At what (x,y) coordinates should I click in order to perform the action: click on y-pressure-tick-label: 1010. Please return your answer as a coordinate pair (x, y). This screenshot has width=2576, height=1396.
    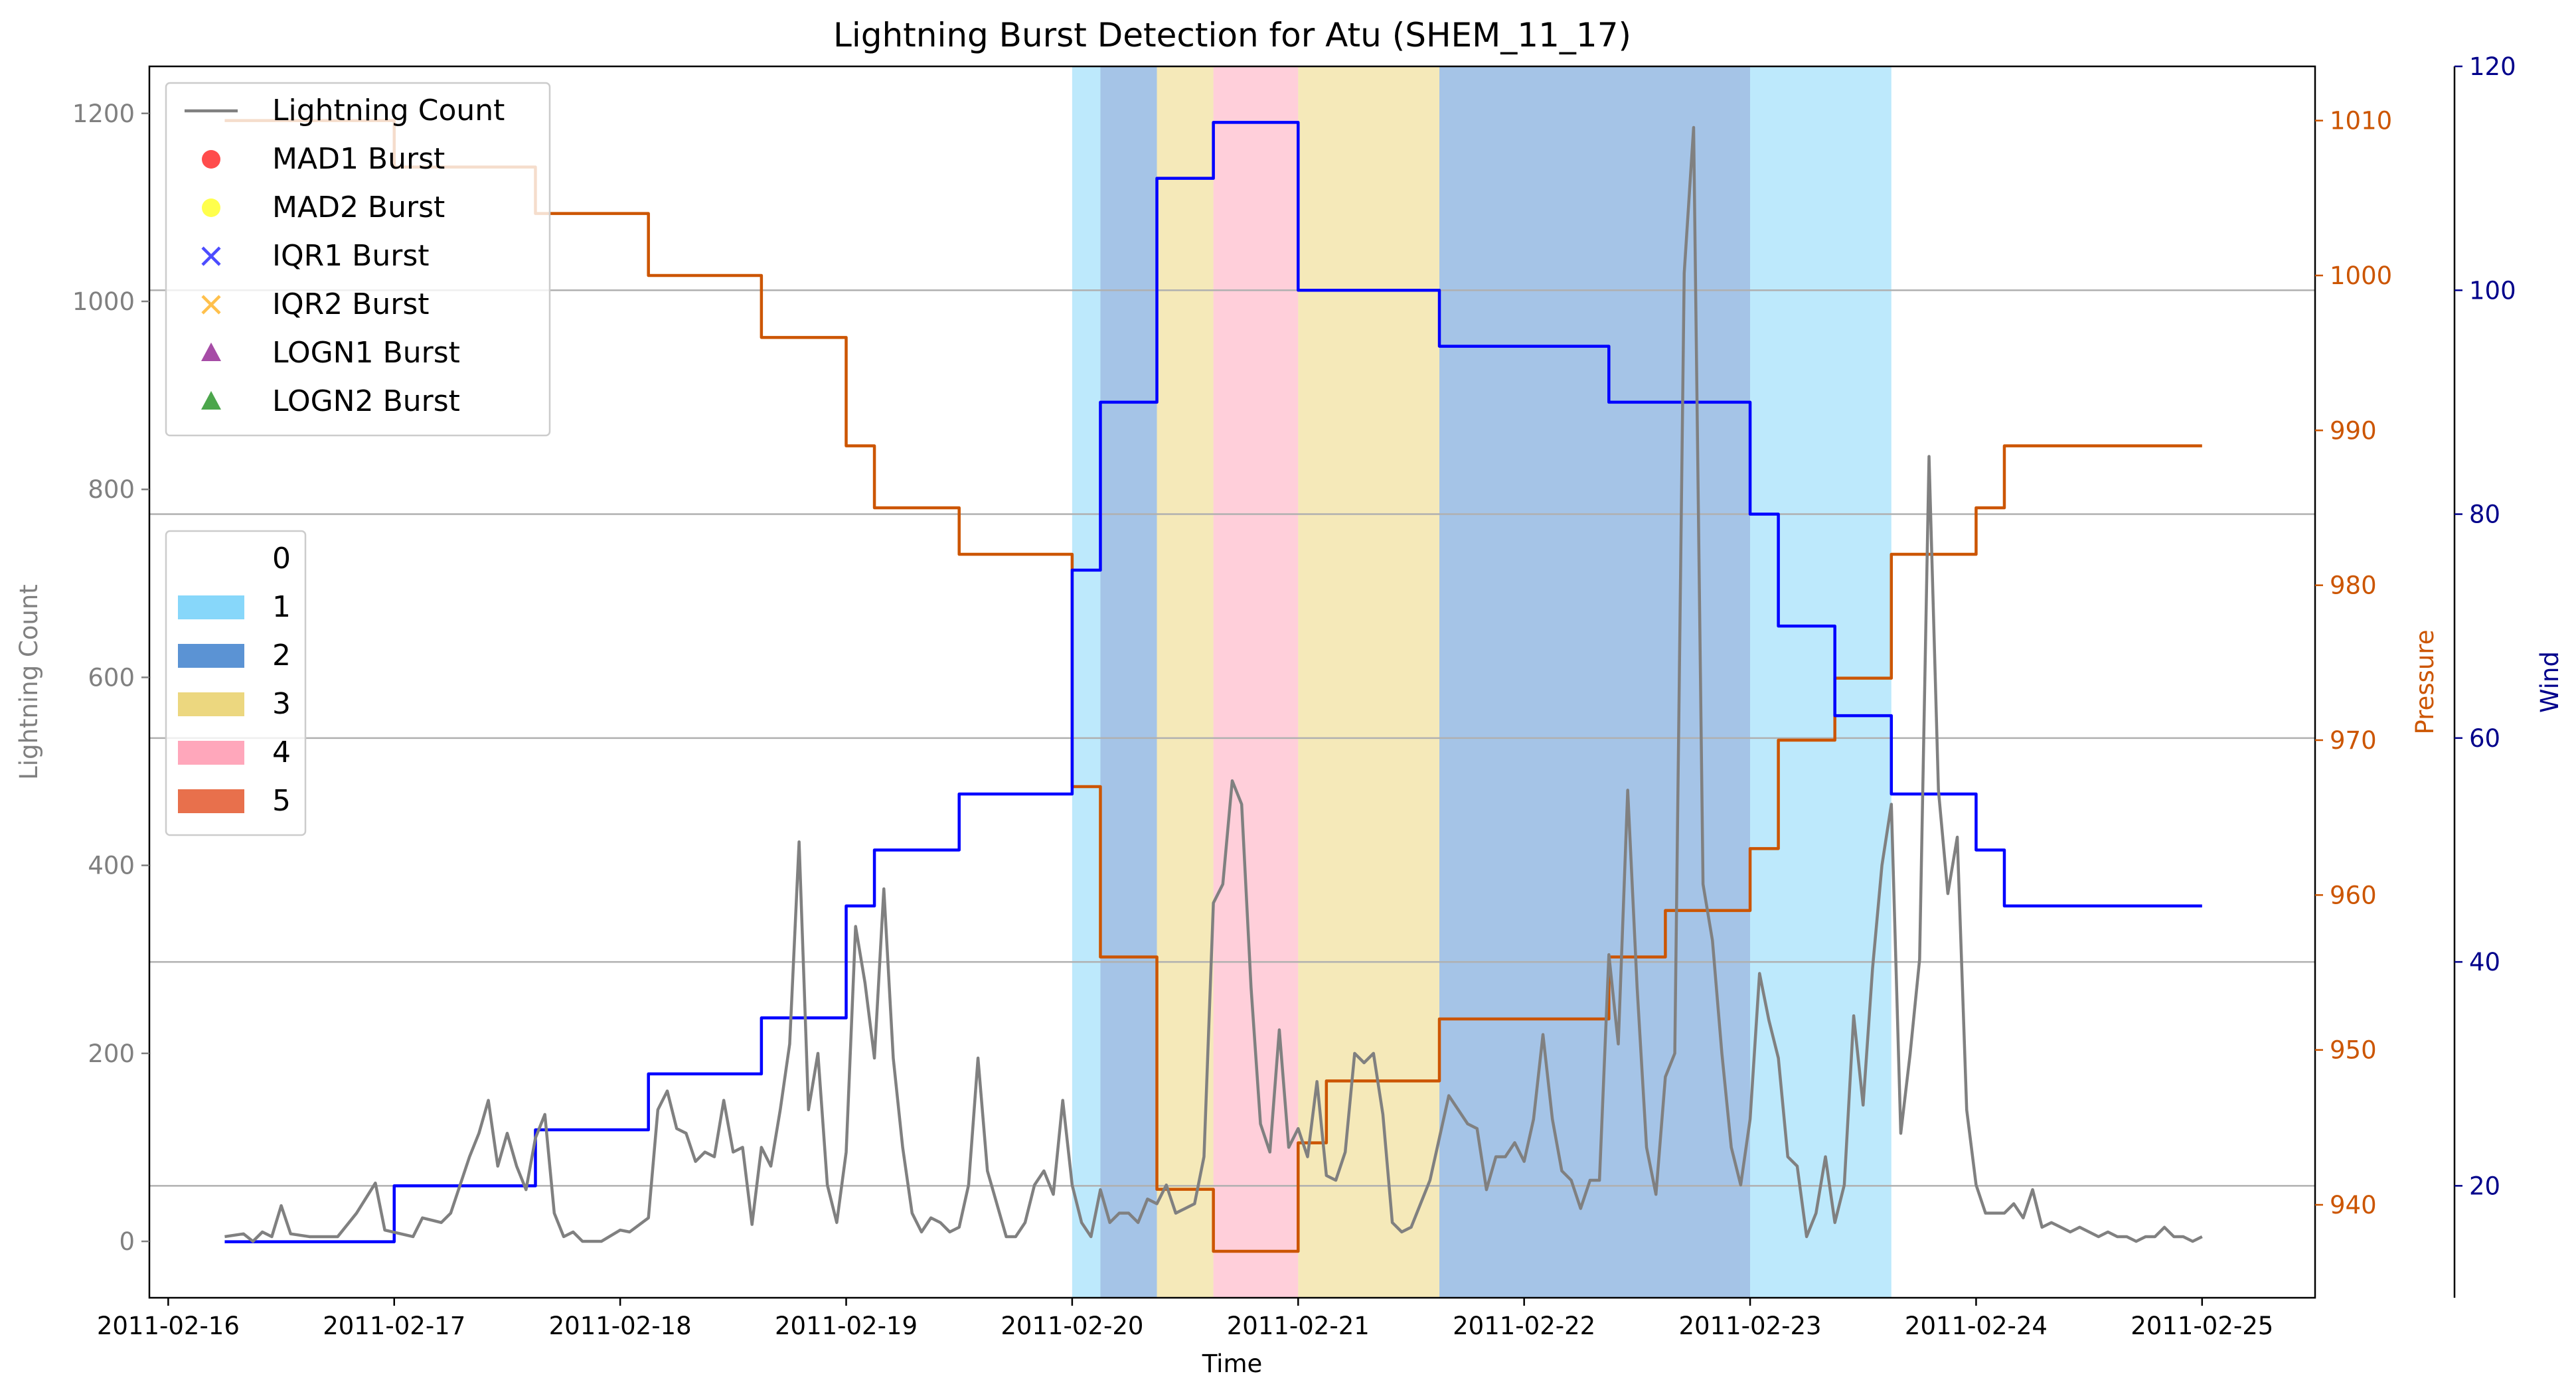
    Looking at the image, I should click on (2361, 121).